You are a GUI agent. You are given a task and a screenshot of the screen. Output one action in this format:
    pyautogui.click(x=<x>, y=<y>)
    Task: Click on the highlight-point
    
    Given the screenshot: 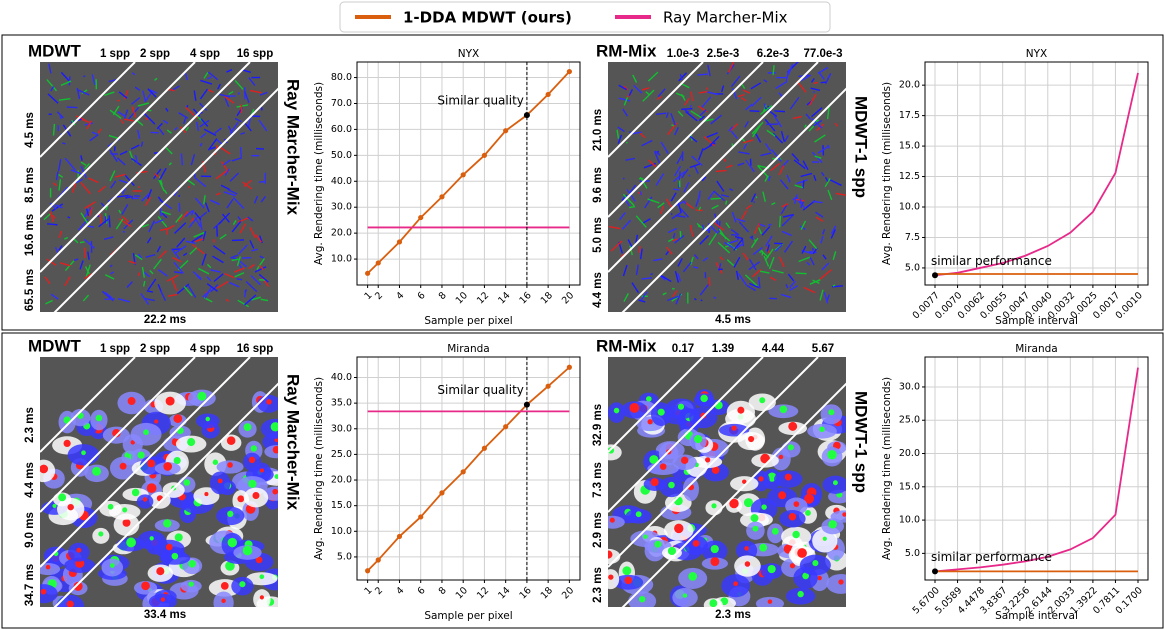 What is the action you would take?
    pyautogui.click(x=526, y=404)
    